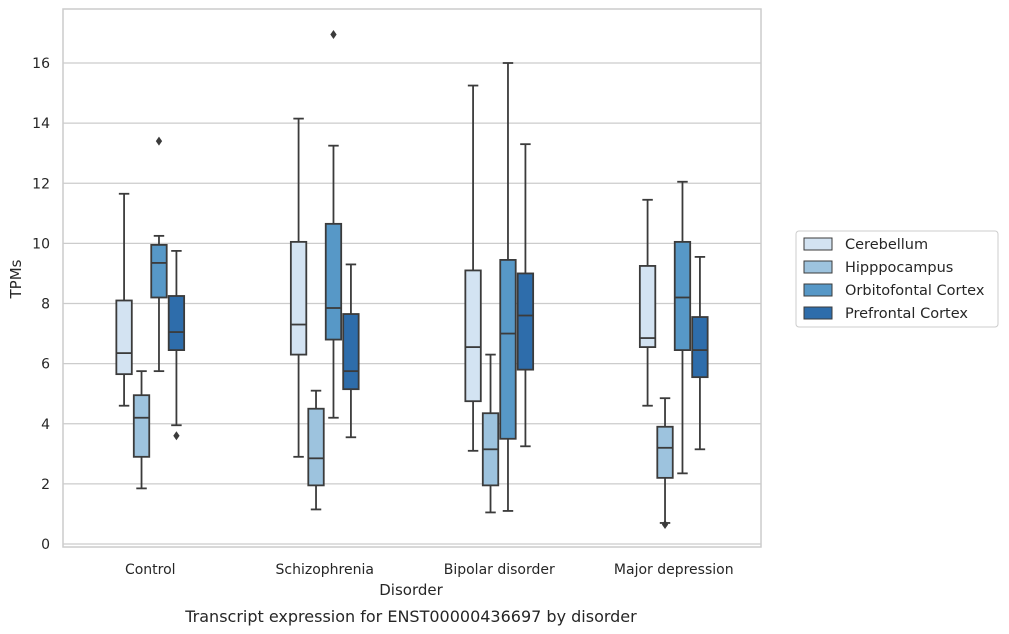  What do you see at coordinates (16, 279) in the screenshot?
I see `y-axis-label: TPMs` at bounding box center [16, 279].